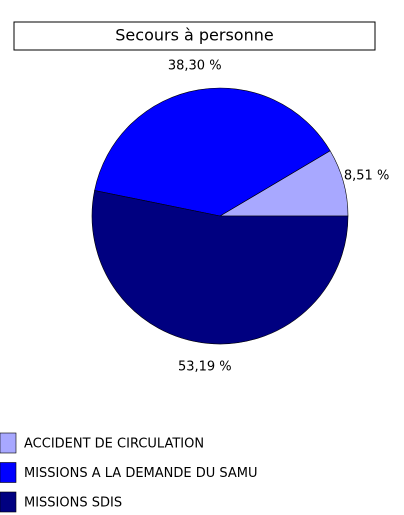 This screenshot has height=515, width=404. Describe the element at coordinates (195, 66) in the screenshot. I see `slice-label: 38,30 %` at that location.